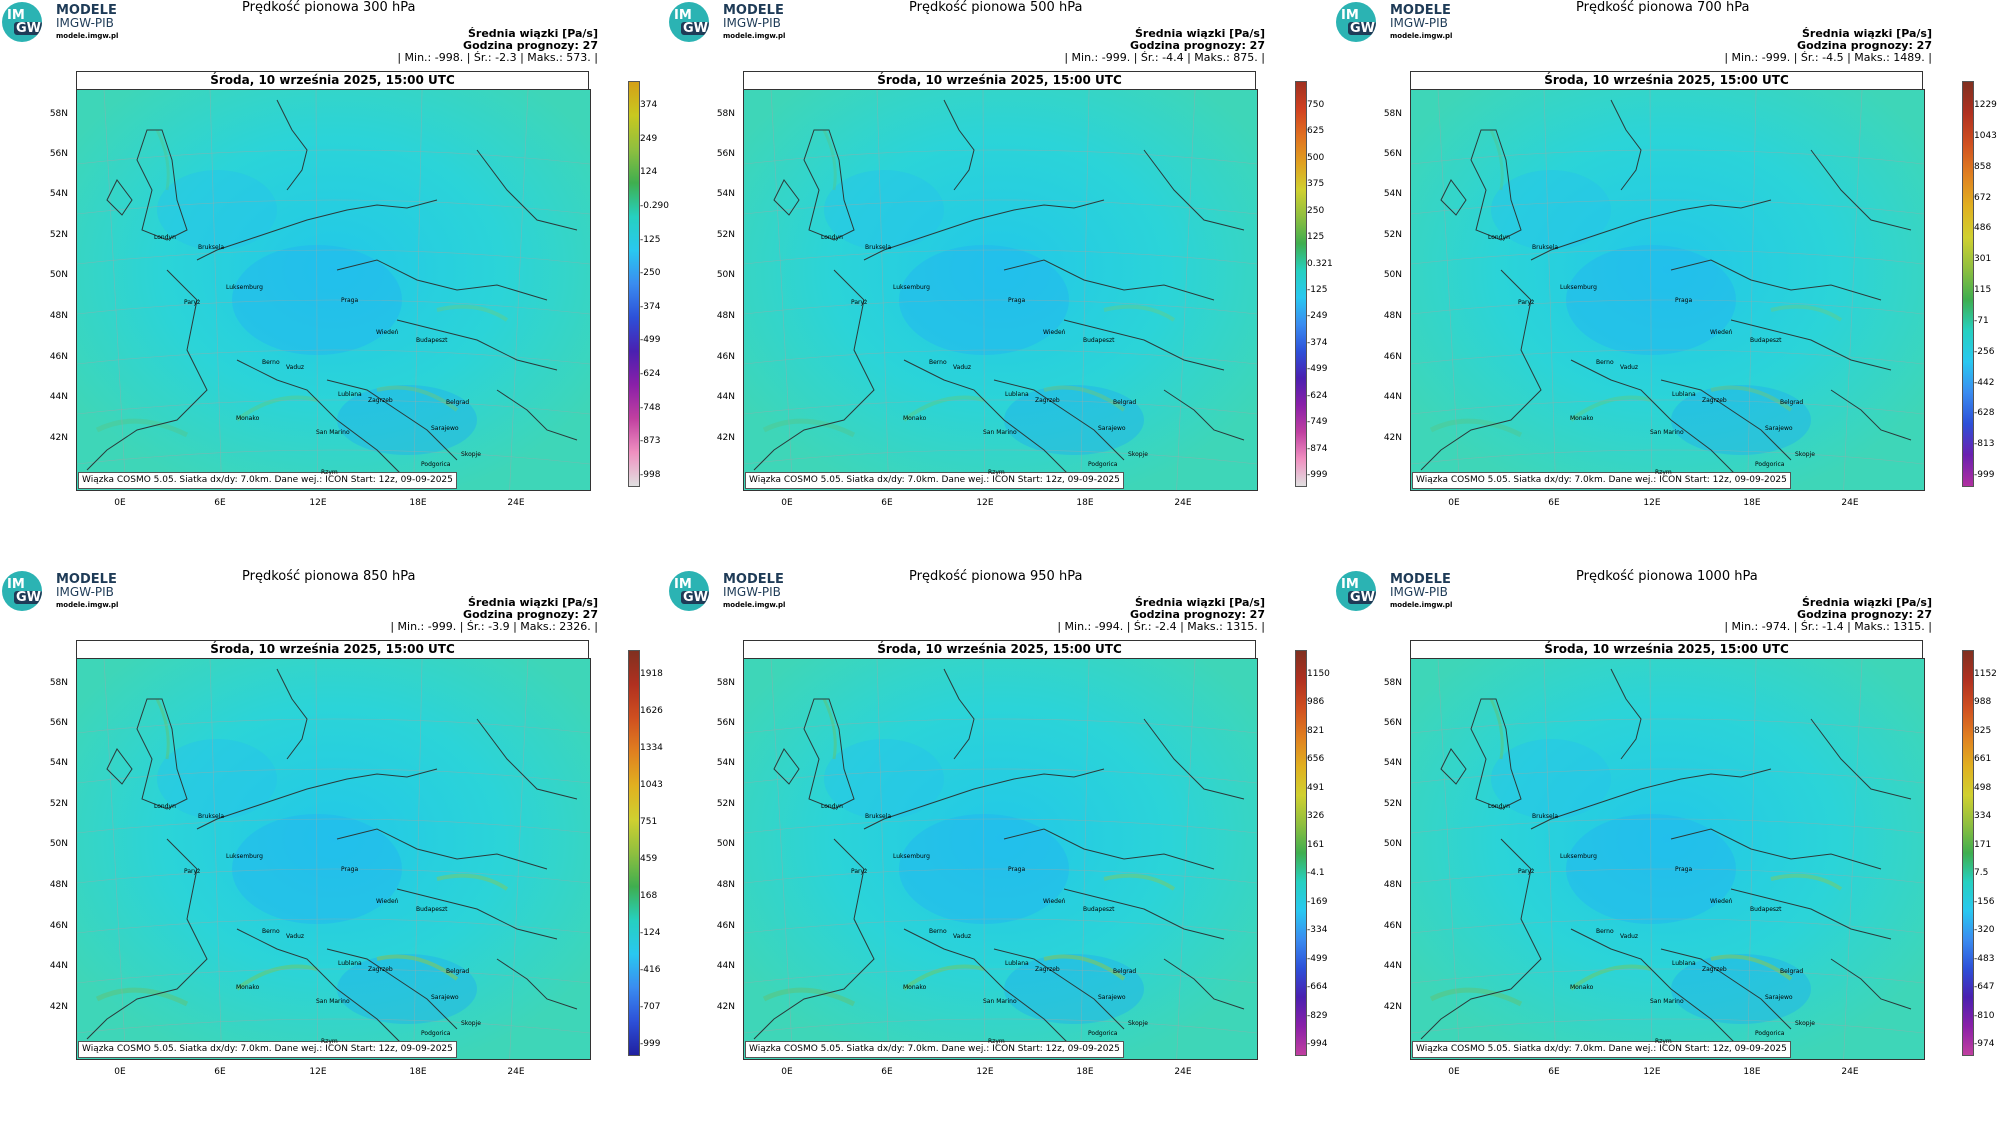 This screenshot has width=2000, height=1139. Describe the element at coordinates (1526, 871) in the screenshot. I see `city-label: Paryż` at that location.